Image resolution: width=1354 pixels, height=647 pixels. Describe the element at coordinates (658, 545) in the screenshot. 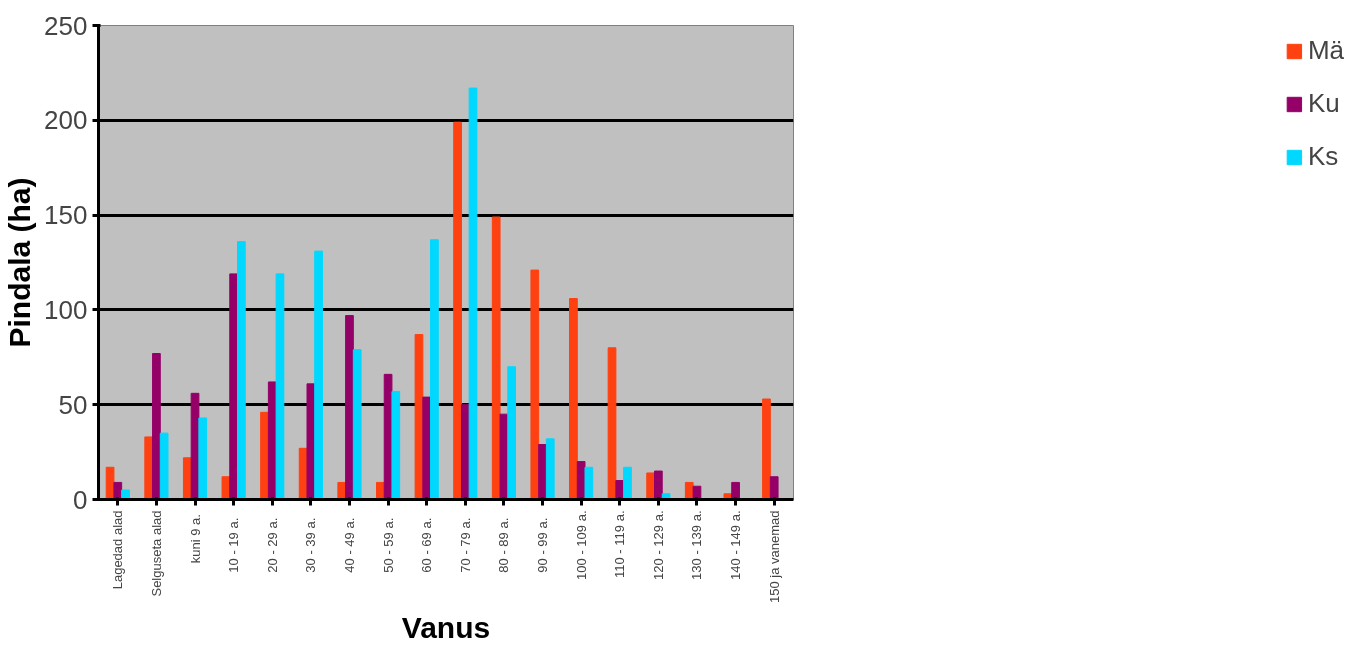

I see `x-tick-label: 120 - 129 a.` at that location.